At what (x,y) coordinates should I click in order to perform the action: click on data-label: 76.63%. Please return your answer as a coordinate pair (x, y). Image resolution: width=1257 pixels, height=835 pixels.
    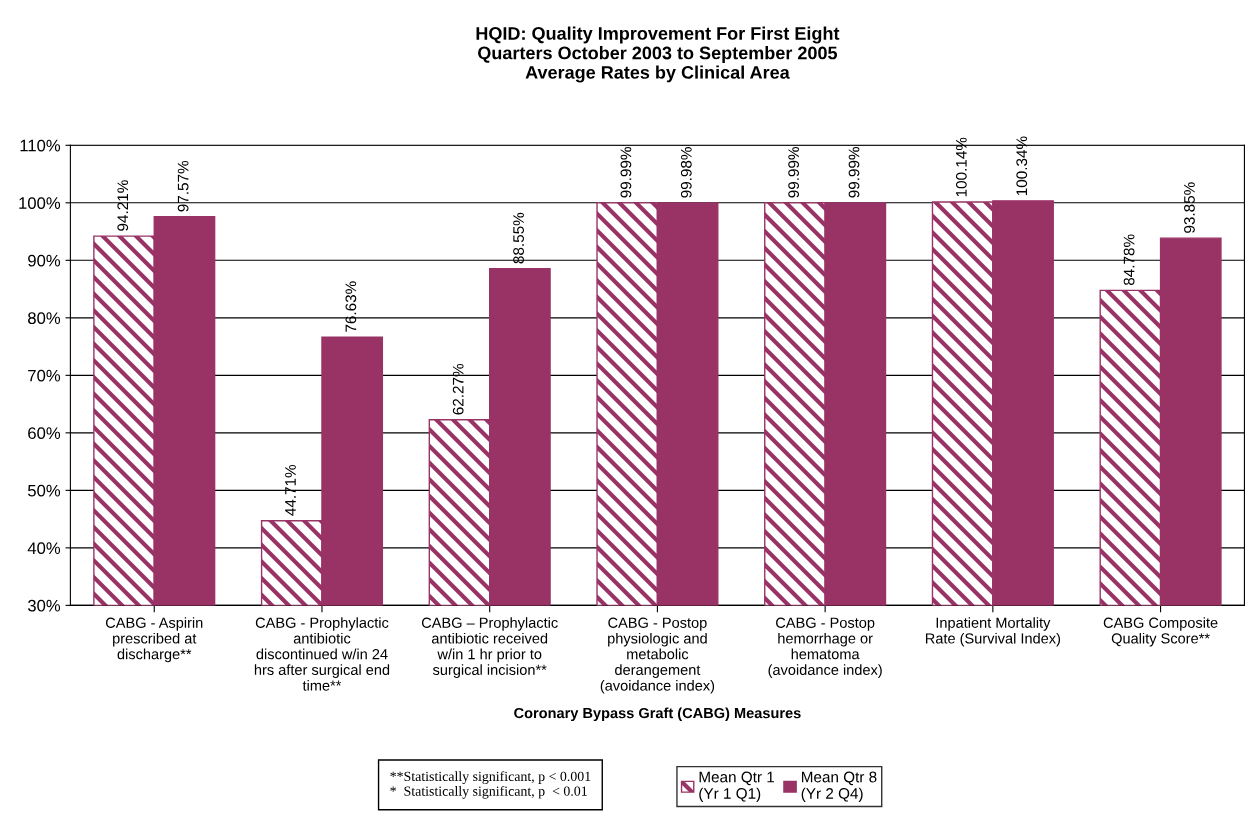
    Looking at the image, I should click on (351, 306).